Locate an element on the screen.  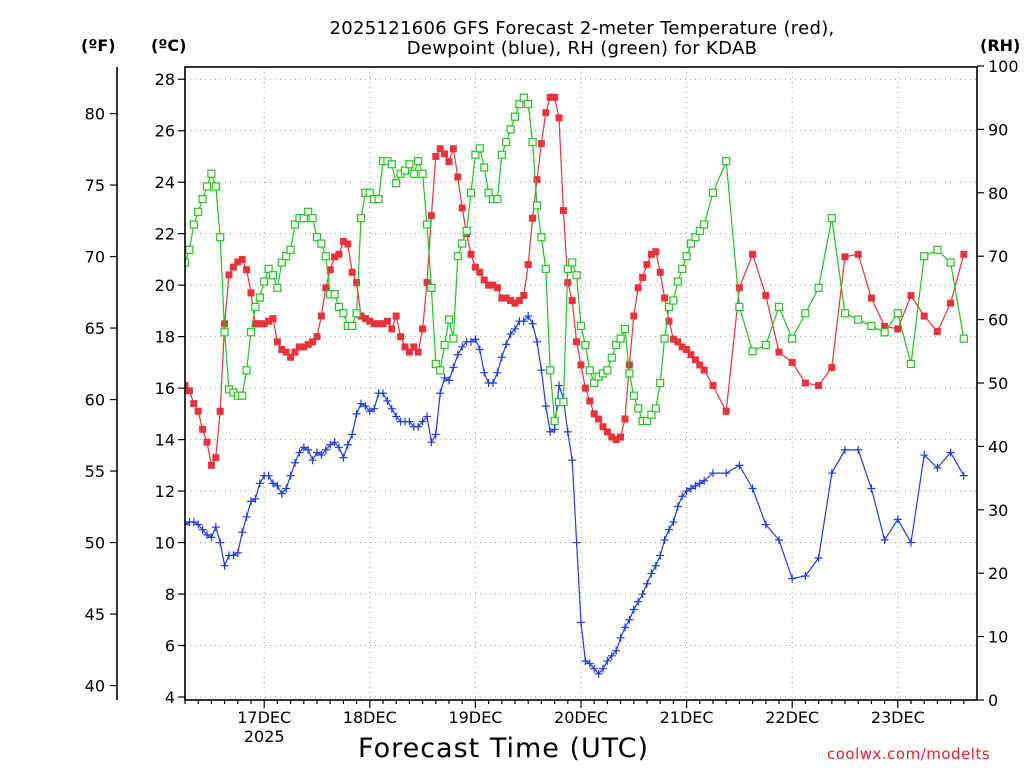
chart-title-line2: Dewpoint (blue), RH (green) for KDAB is located at coordinates (582, 48).